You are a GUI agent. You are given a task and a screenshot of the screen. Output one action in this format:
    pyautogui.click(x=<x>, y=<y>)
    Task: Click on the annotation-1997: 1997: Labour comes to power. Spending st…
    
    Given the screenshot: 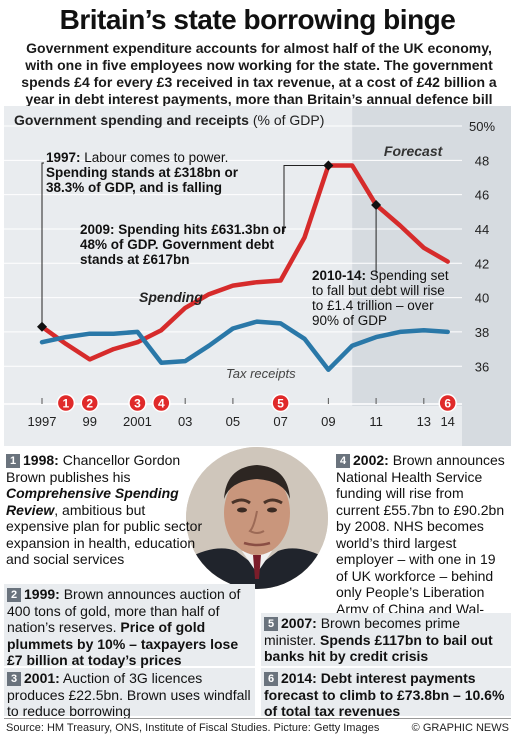 What is the action you would take?
    pyautogui.click(x=162, y=172)
    